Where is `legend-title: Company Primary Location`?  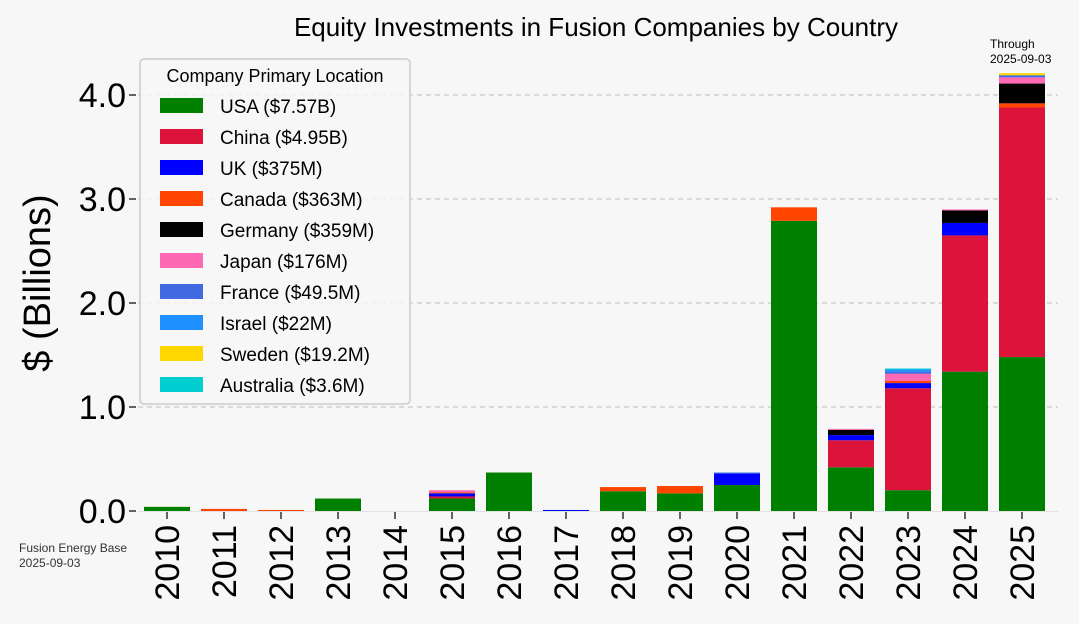 legend-title: Company Primary Location is located at coordinates (274, 76).